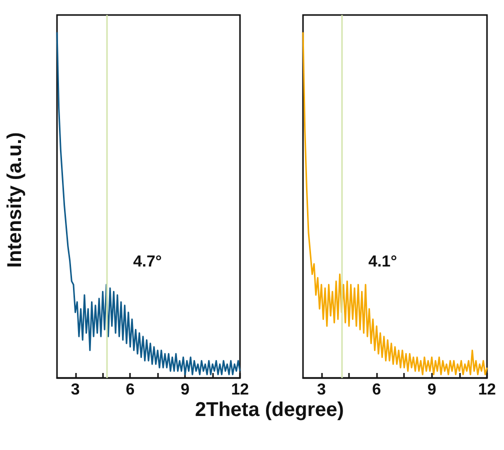 Image resolution: width=504 pixels, height=450 pixels. Describe the element at coordinates (15, 200) in the screenshot. I see `y-axis-title: Intensity (a.u.)` at that location.